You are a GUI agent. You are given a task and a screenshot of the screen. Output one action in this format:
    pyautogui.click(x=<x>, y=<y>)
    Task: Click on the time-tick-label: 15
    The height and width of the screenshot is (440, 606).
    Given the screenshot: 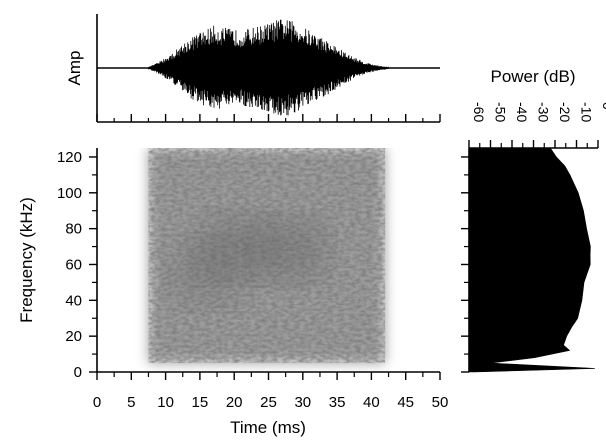 What is the action you would take?
    pyautogui.click(x=200, y=402)
    